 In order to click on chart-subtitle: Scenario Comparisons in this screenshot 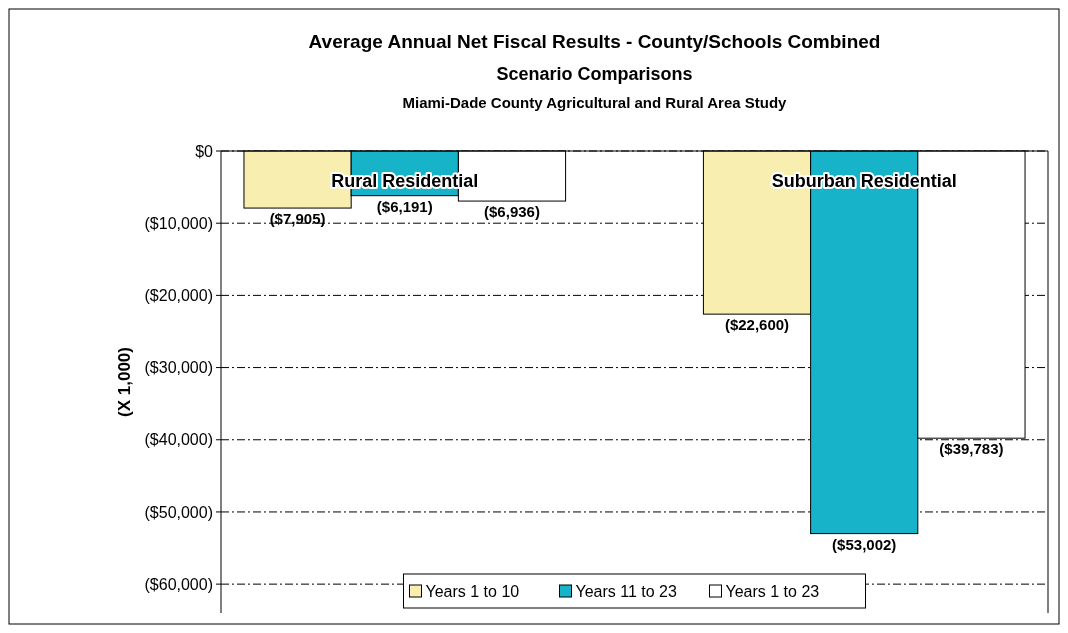, I will do `click(594, 74)`.